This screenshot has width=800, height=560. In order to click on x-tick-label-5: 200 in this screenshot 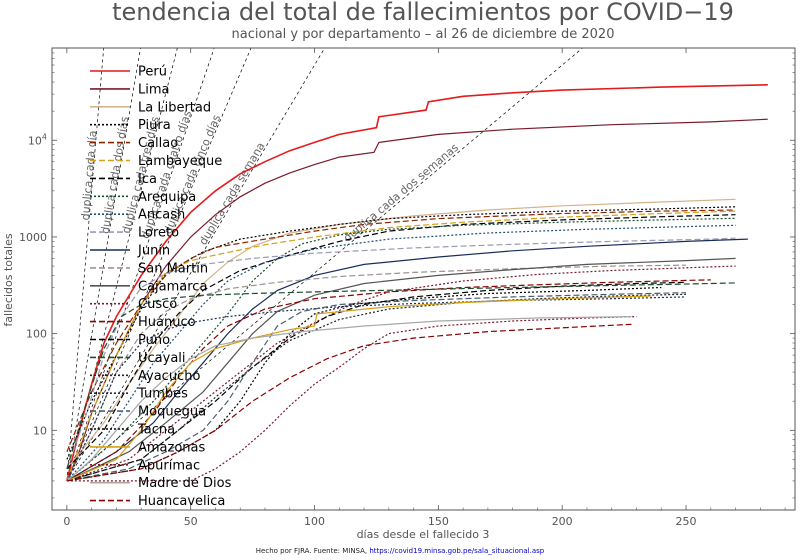, I will do `click(562, 521)`.